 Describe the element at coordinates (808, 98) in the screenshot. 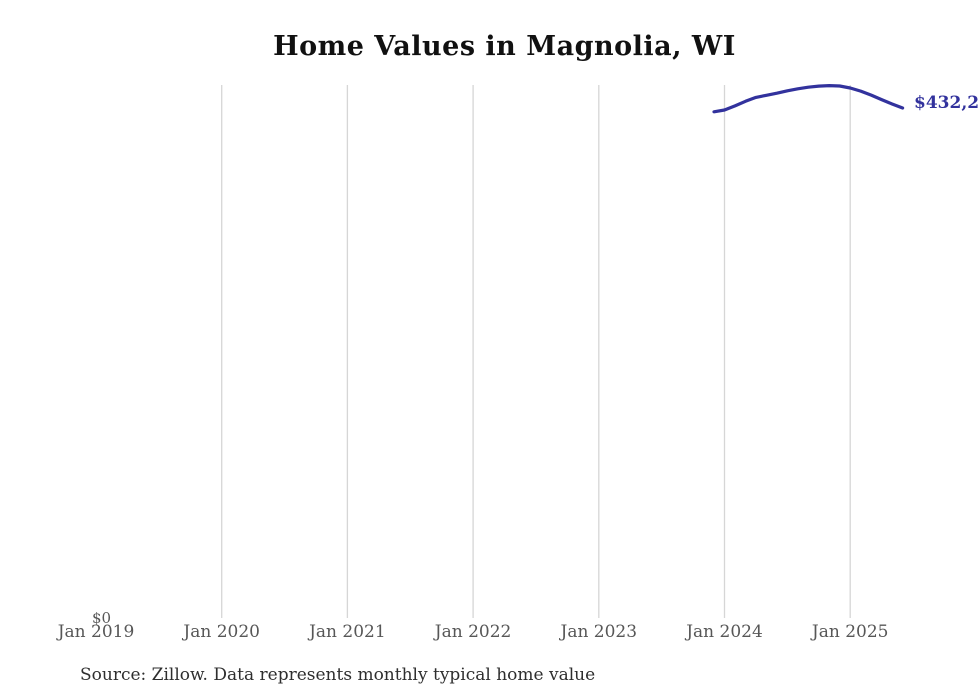

I see `home-value-line` at that location.